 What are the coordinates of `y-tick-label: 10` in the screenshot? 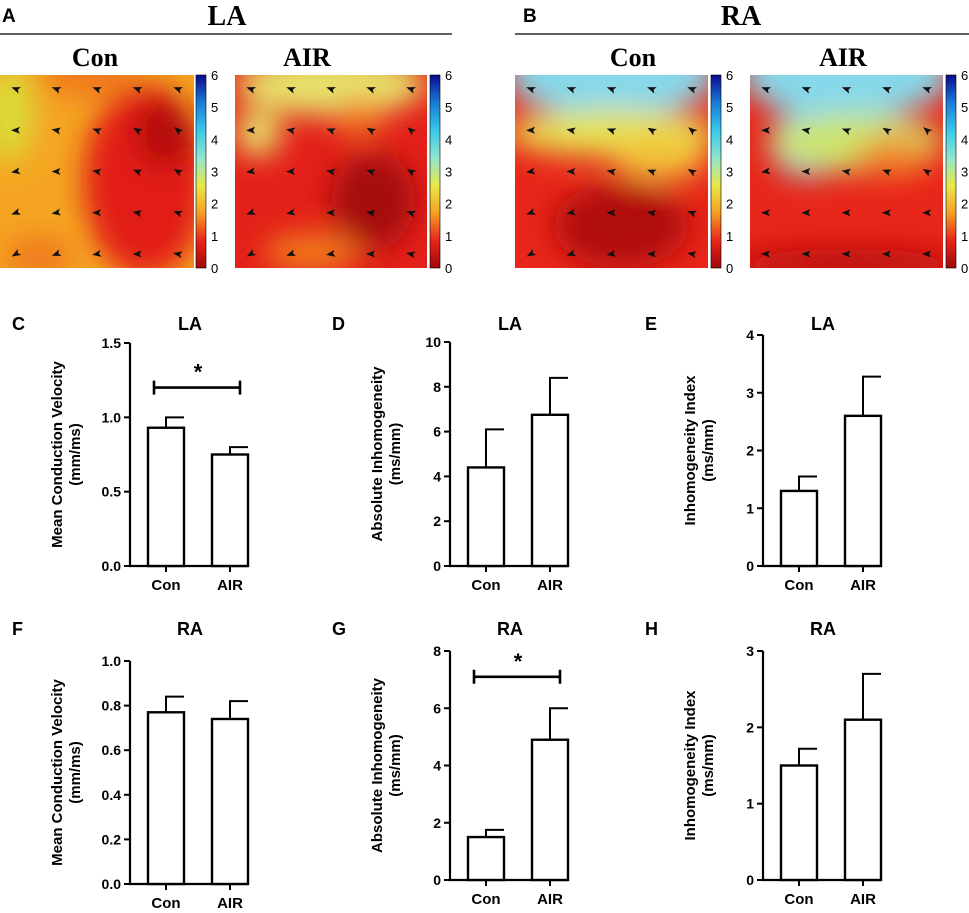 It's located at (433, 342).